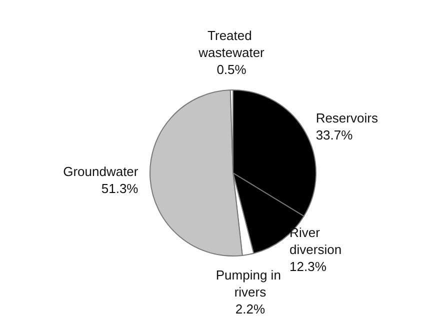  What do you see at coordinates (316, 240) in the screenshot?
I see `slice-label: River diversion` at bounding box center [316, 240].